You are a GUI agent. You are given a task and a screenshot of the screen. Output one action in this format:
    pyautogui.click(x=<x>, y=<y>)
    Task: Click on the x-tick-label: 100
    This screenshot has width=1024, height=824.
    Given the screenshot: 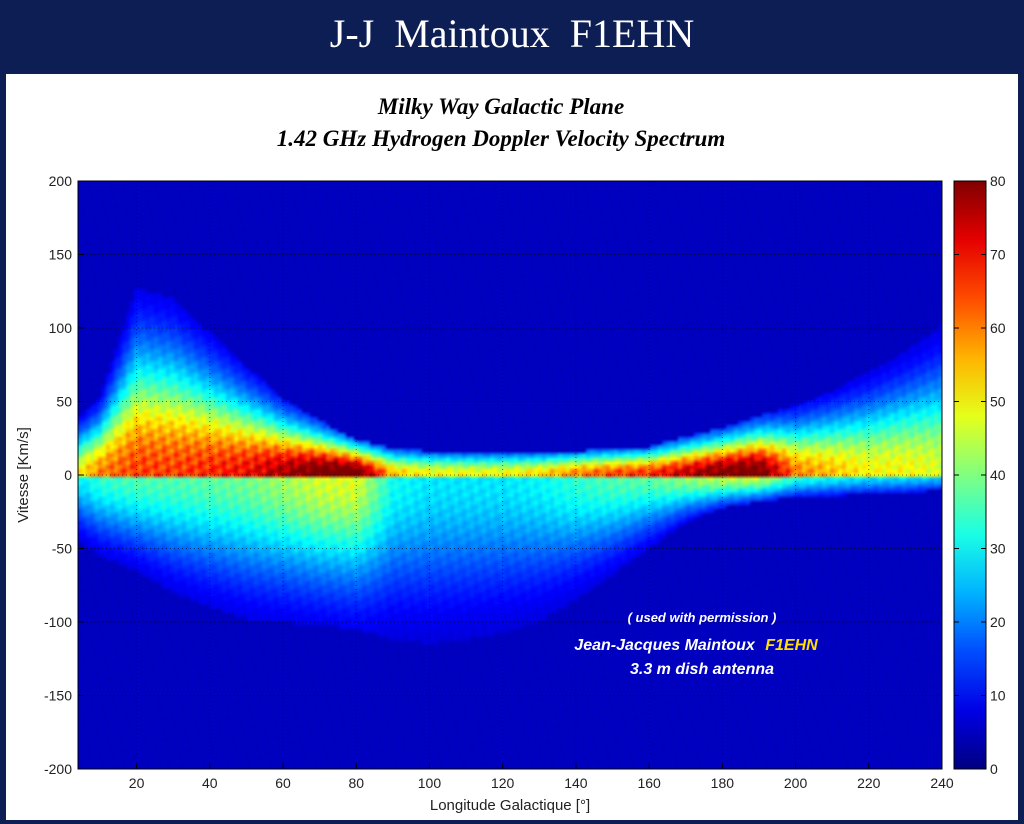 What is the action you would take?
    pyautogui.click(x=430, y=783)
    